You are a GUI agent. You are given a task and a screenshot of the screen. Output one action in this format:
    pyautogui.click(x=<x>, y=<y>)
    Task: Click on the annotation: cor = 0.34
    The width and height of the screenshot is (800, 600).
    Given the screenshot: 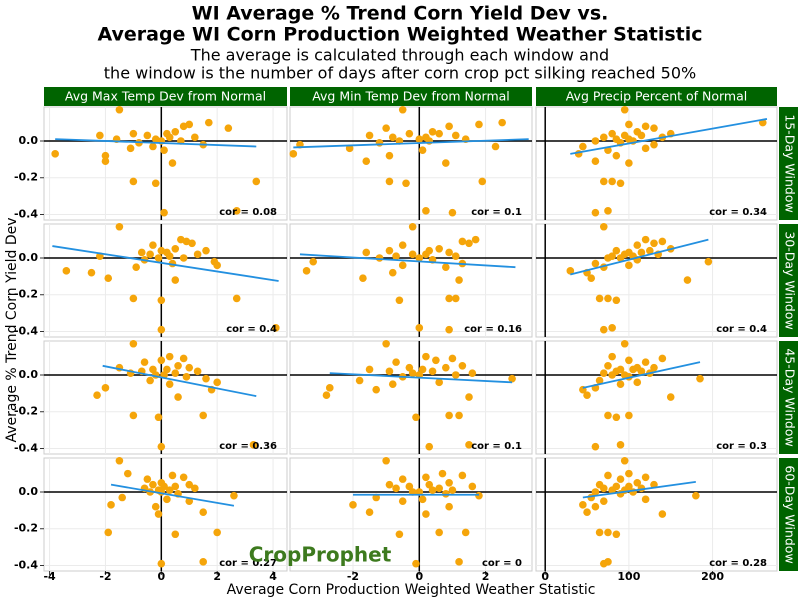 What is the action you would take?
    pyautogui.click(x=738, y=212)
    